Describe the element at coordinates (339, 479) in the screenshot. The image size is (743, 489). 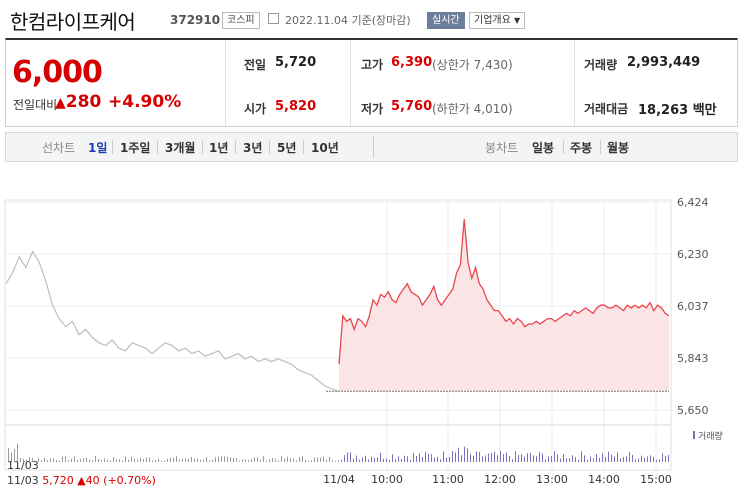
I see `x-tick-label: 11/04` at that location.